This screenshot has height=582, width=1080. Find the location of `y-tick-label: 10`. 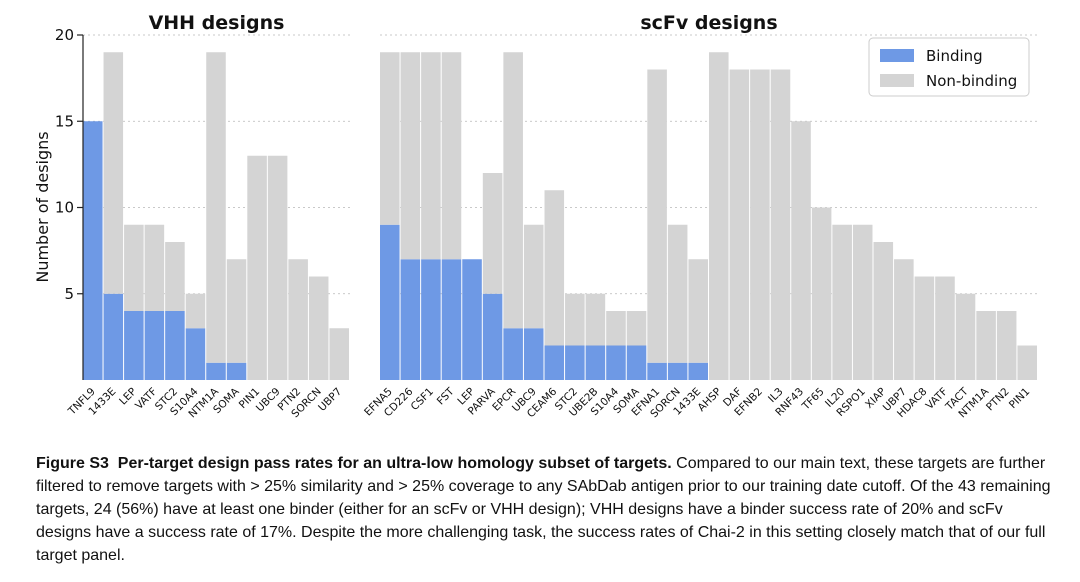

y-tick-label: 10 is located at coordinates (64, 208).